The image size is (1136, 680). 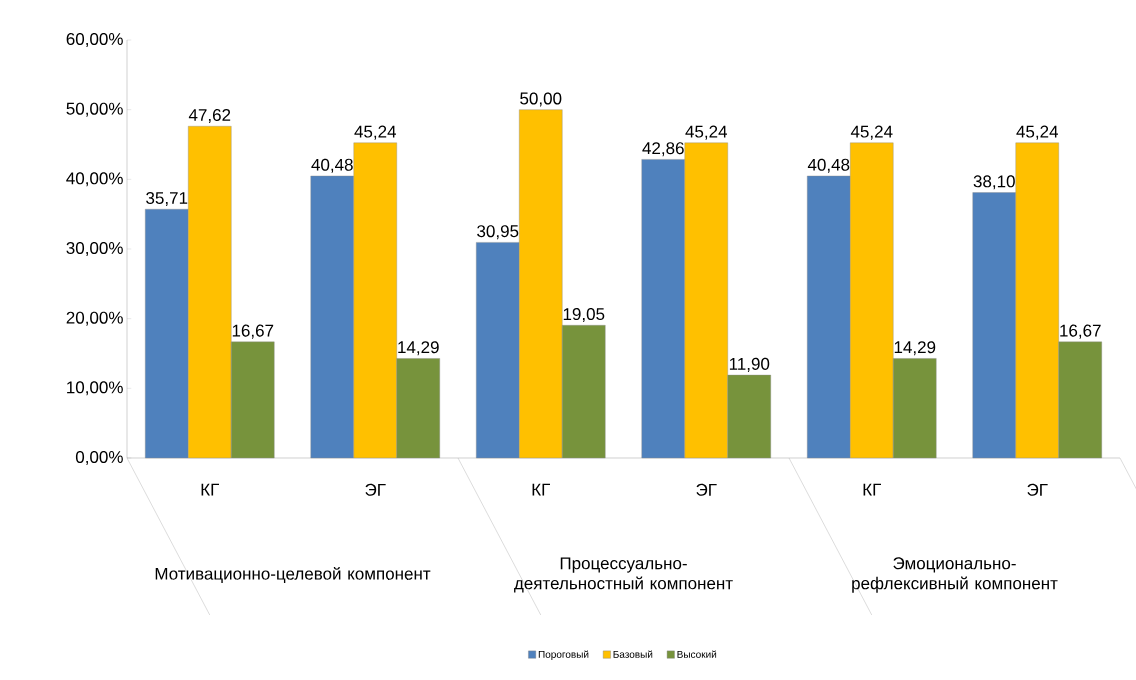 What do you see at coordinates (94, 40) in the screenshot?
I see `y-tick-label: 60,00%` at bounding box center [94, 40].